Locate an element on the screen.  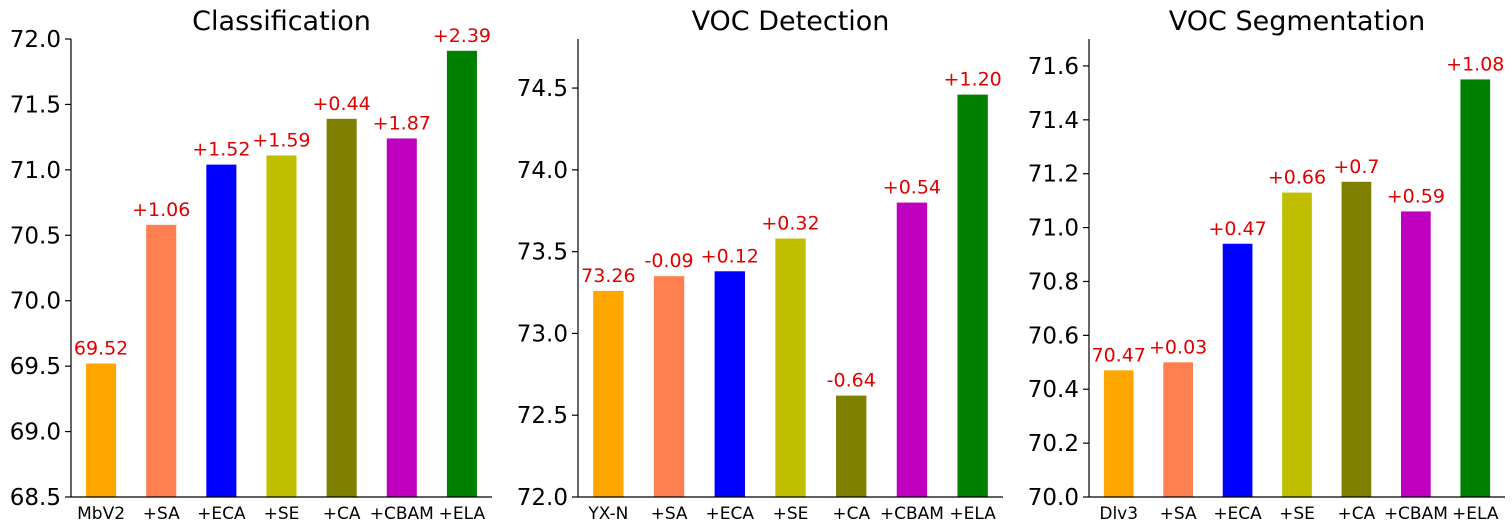
x-tick-label: YX-N is located at coordinates (607, 514).